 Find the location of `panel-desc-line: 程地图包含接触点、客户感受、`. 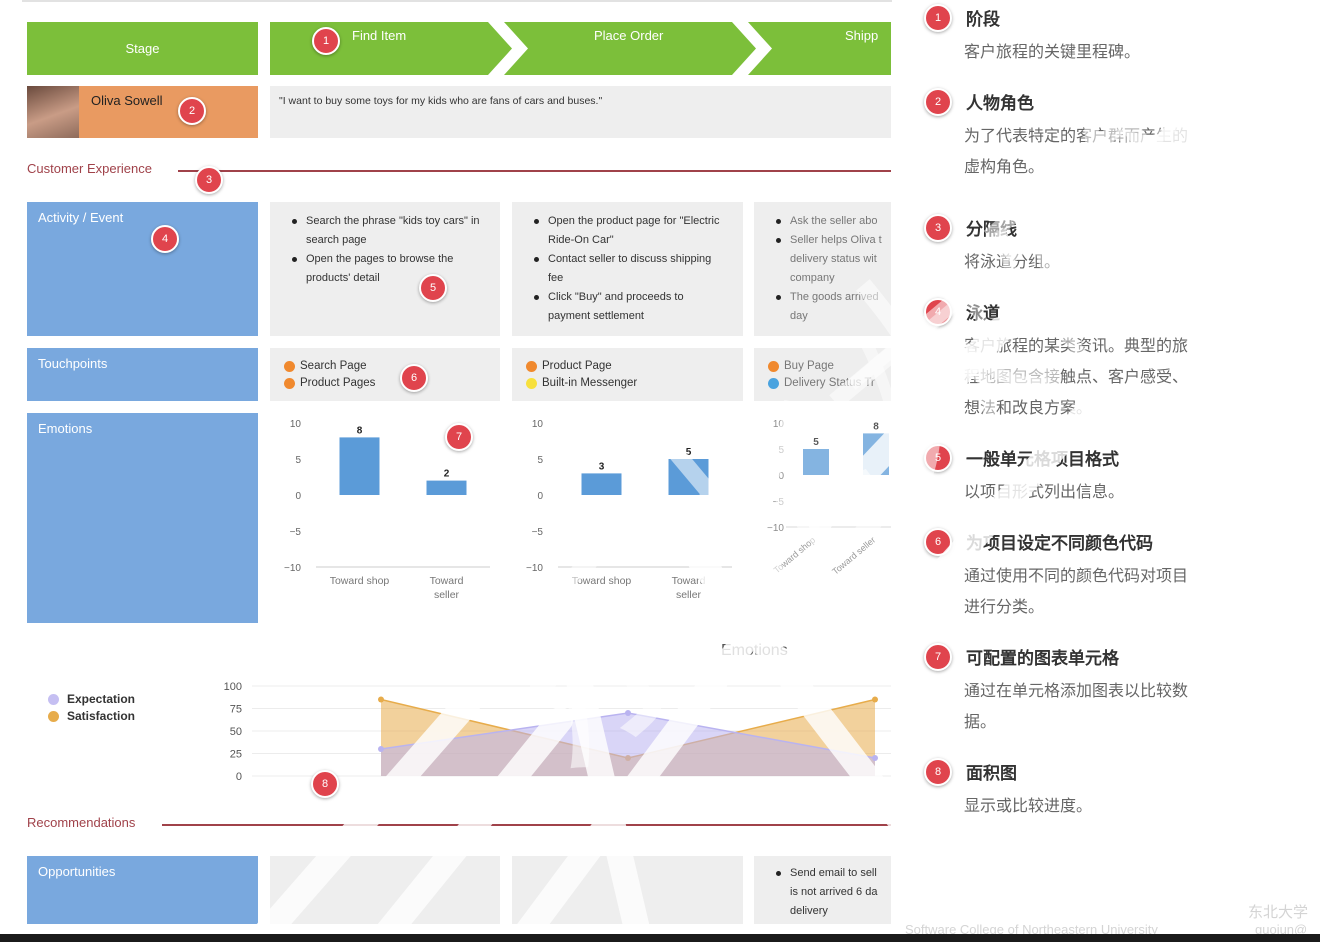

panel-desc-line: 程地图包含接触点、客户感受、 is located at coordinates (1076, 377).